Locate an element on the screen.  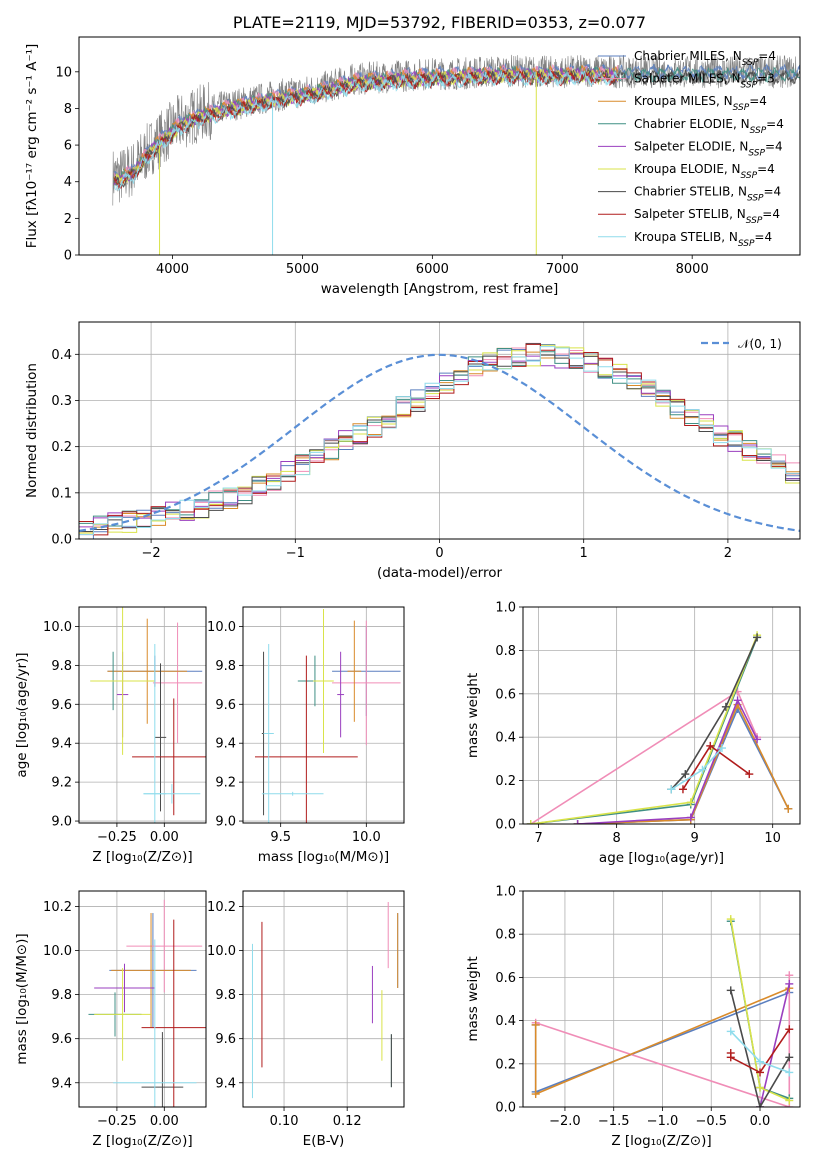
y-axis-label: age [log₁₀(age/yr)] is located at coordinates (22, 714).